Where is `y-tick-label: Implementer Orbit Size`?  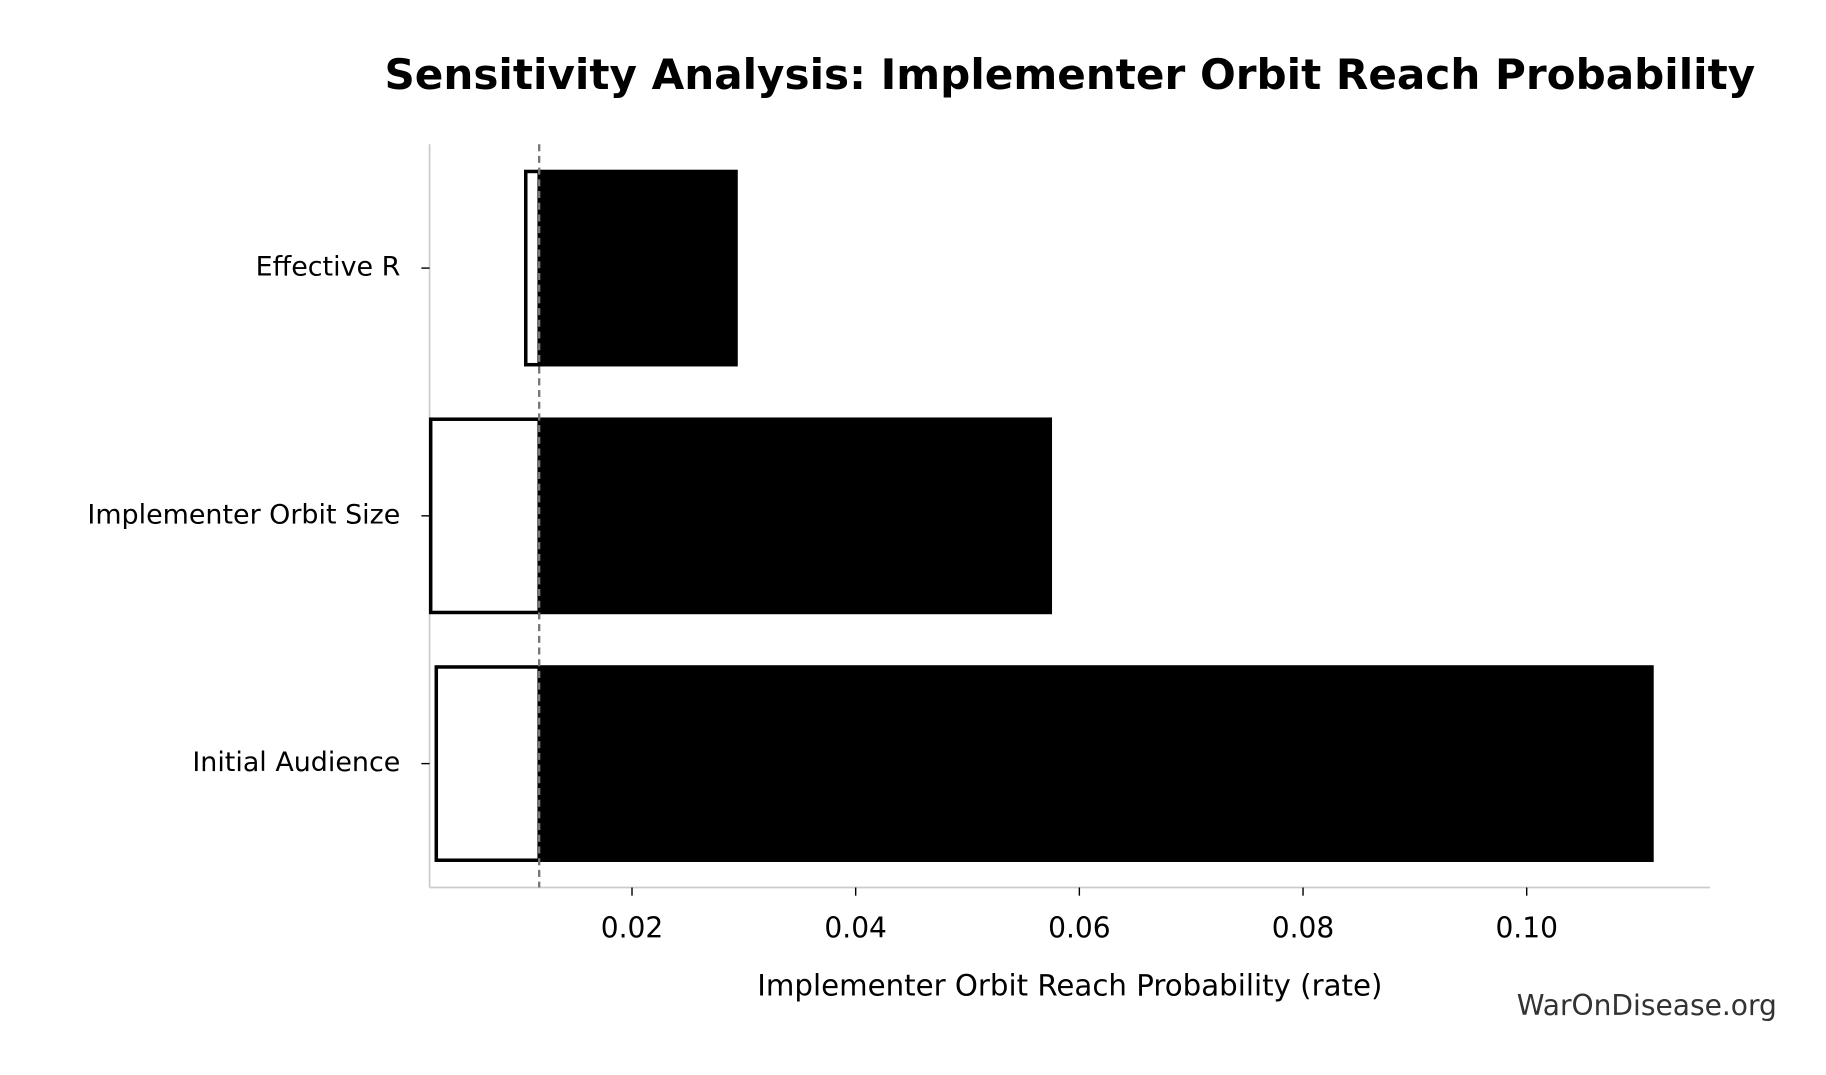 y-tick-label: Implementer Orbit Size is located at coordinates (243, 514).